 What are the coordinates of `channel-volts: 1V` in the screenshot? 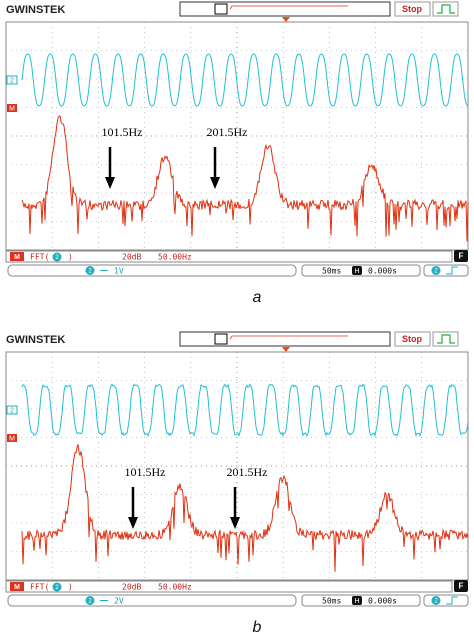 It's located at (119, 271).